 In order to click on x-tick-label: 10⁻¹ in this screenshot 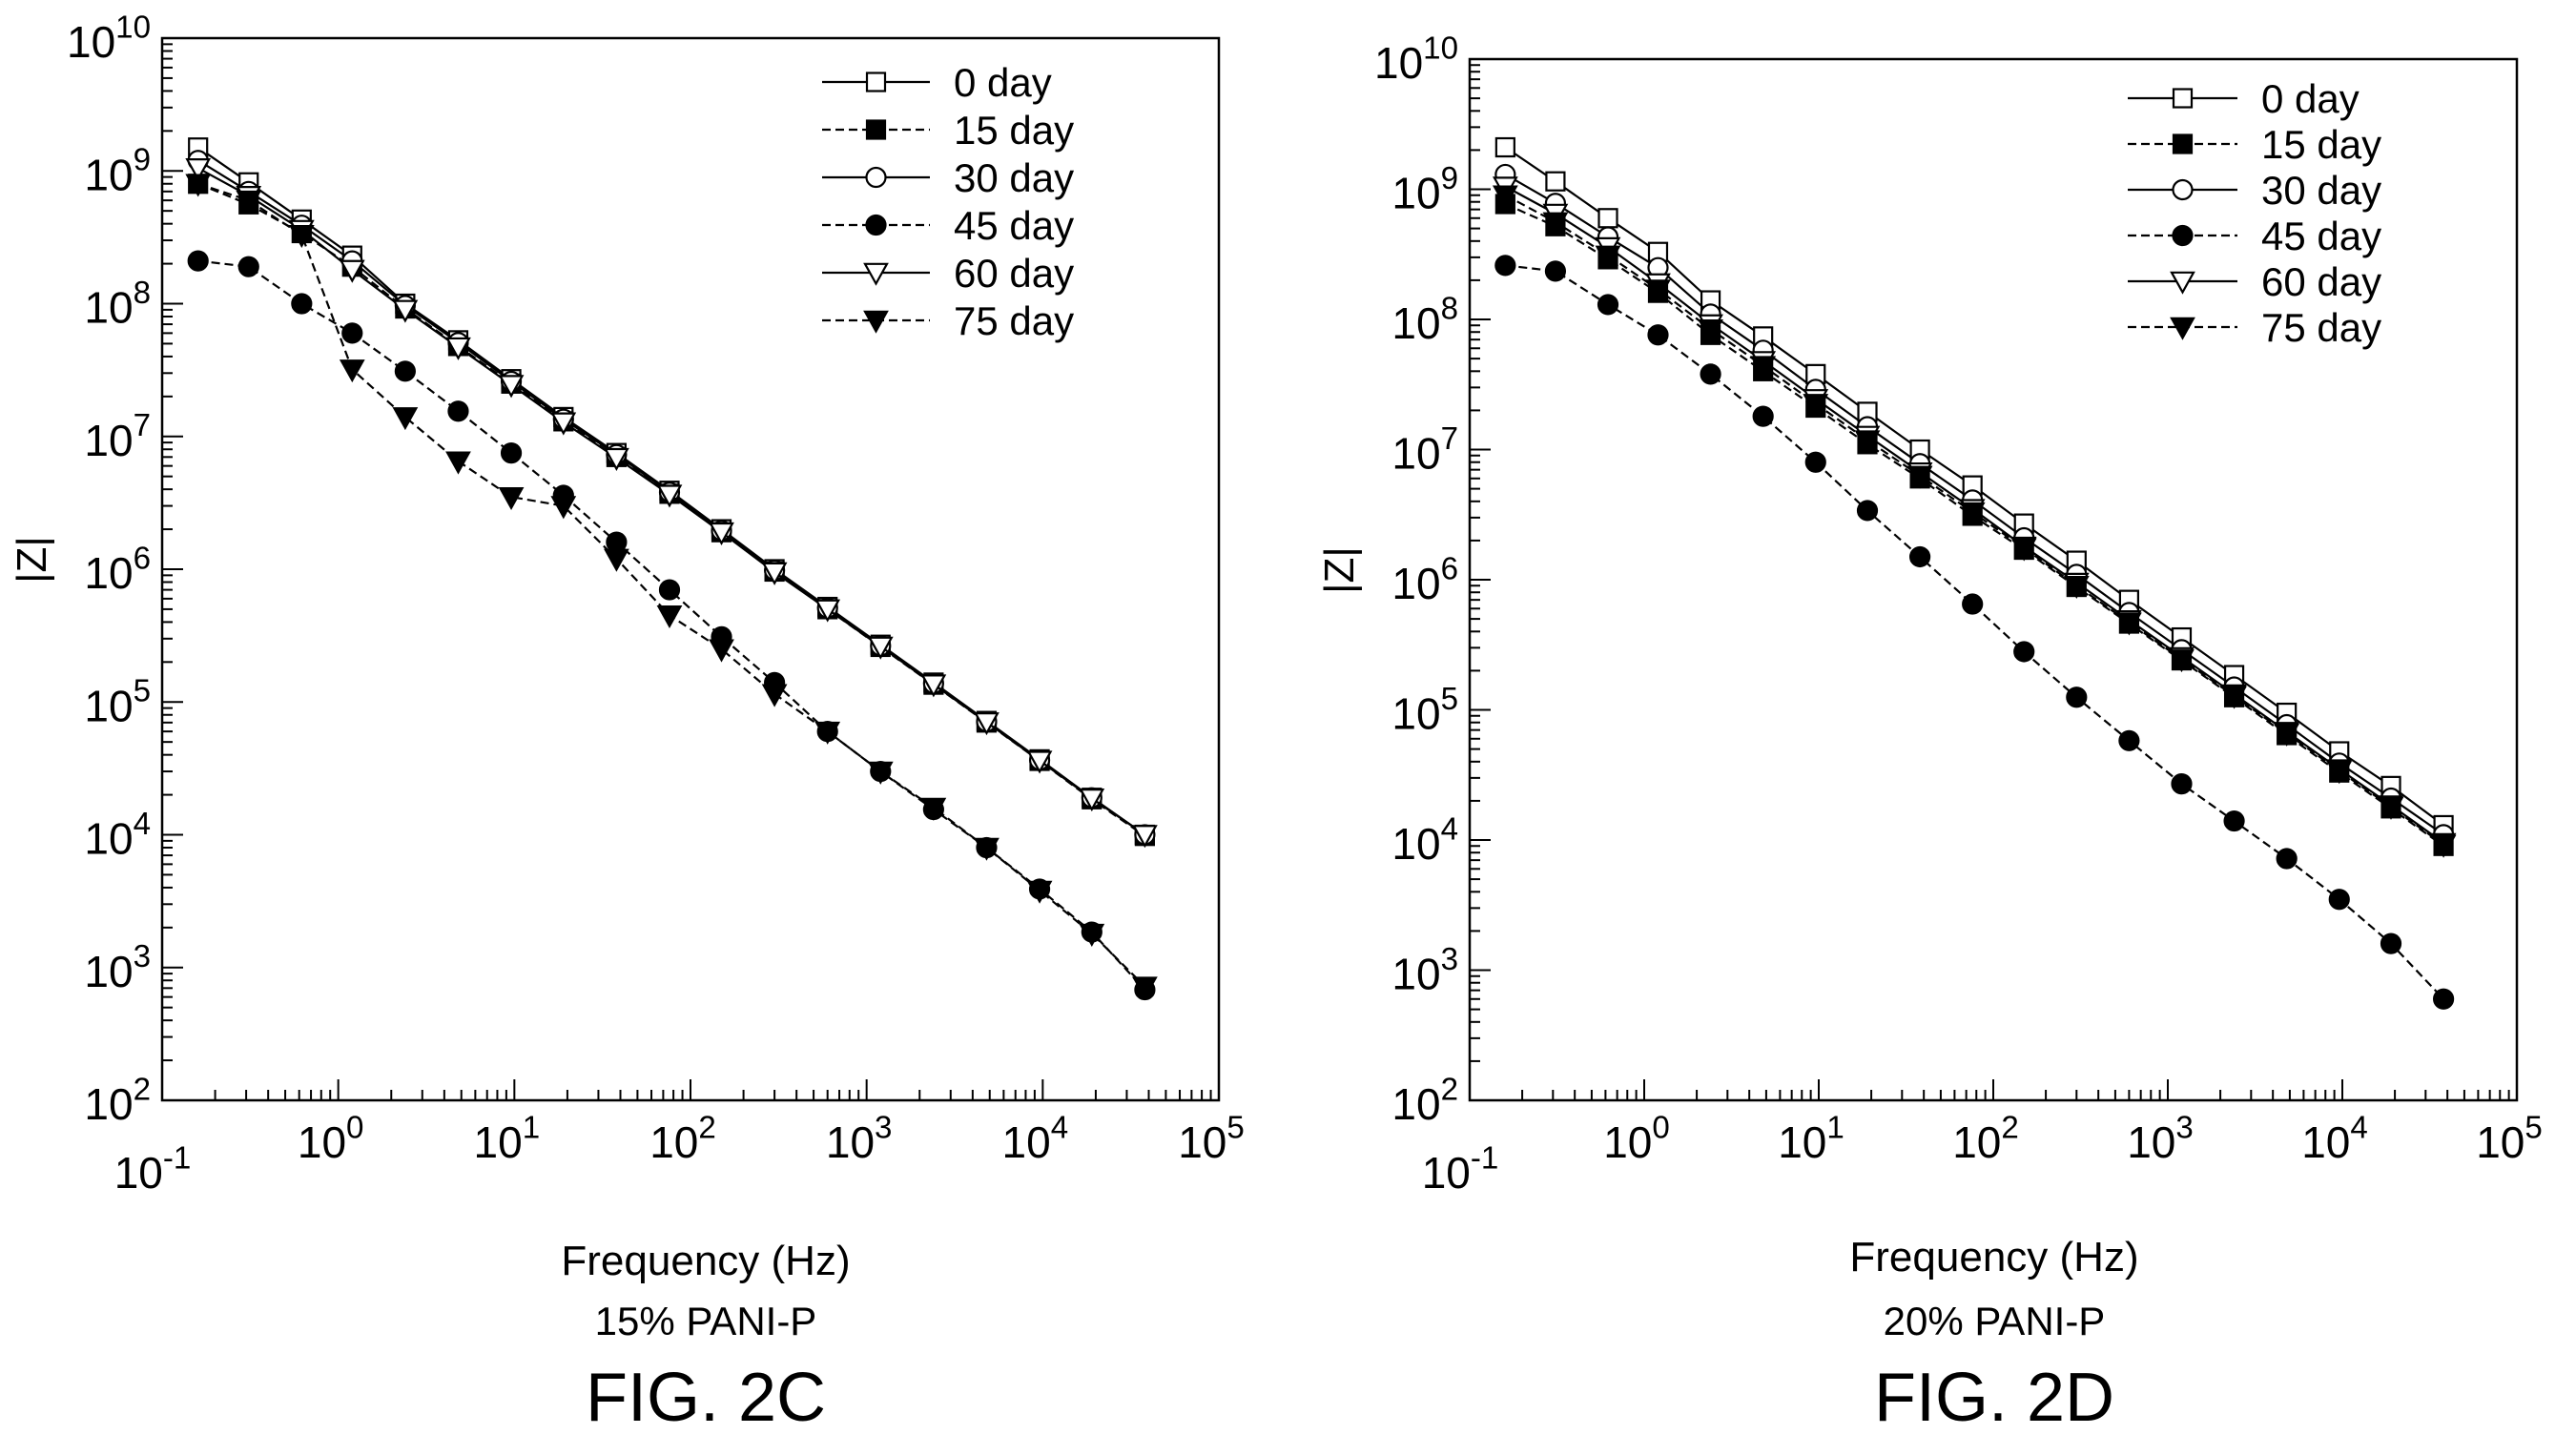, I will do `click(1460, 1169)`.